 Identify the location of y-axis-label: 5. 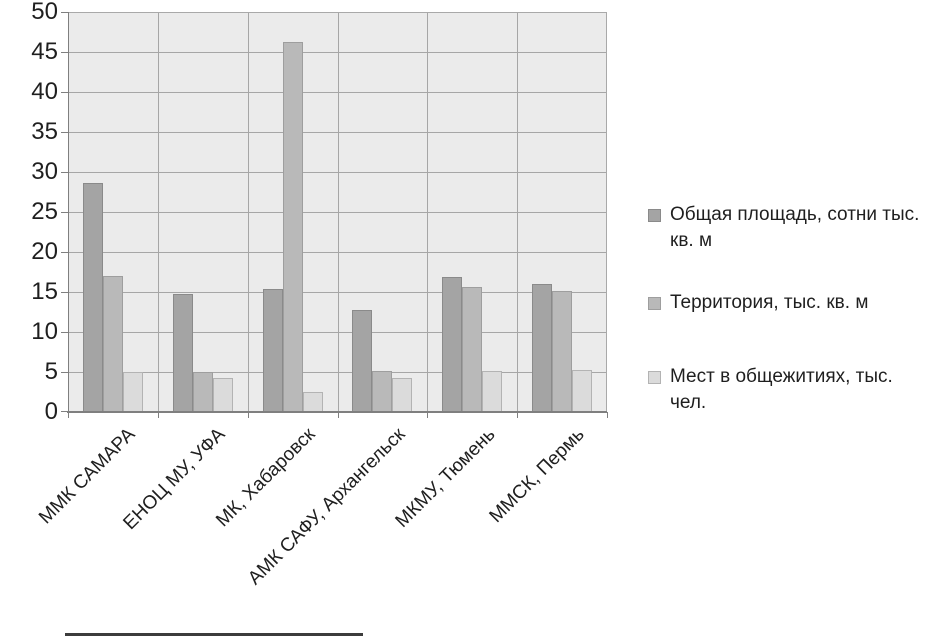
(51, 371).